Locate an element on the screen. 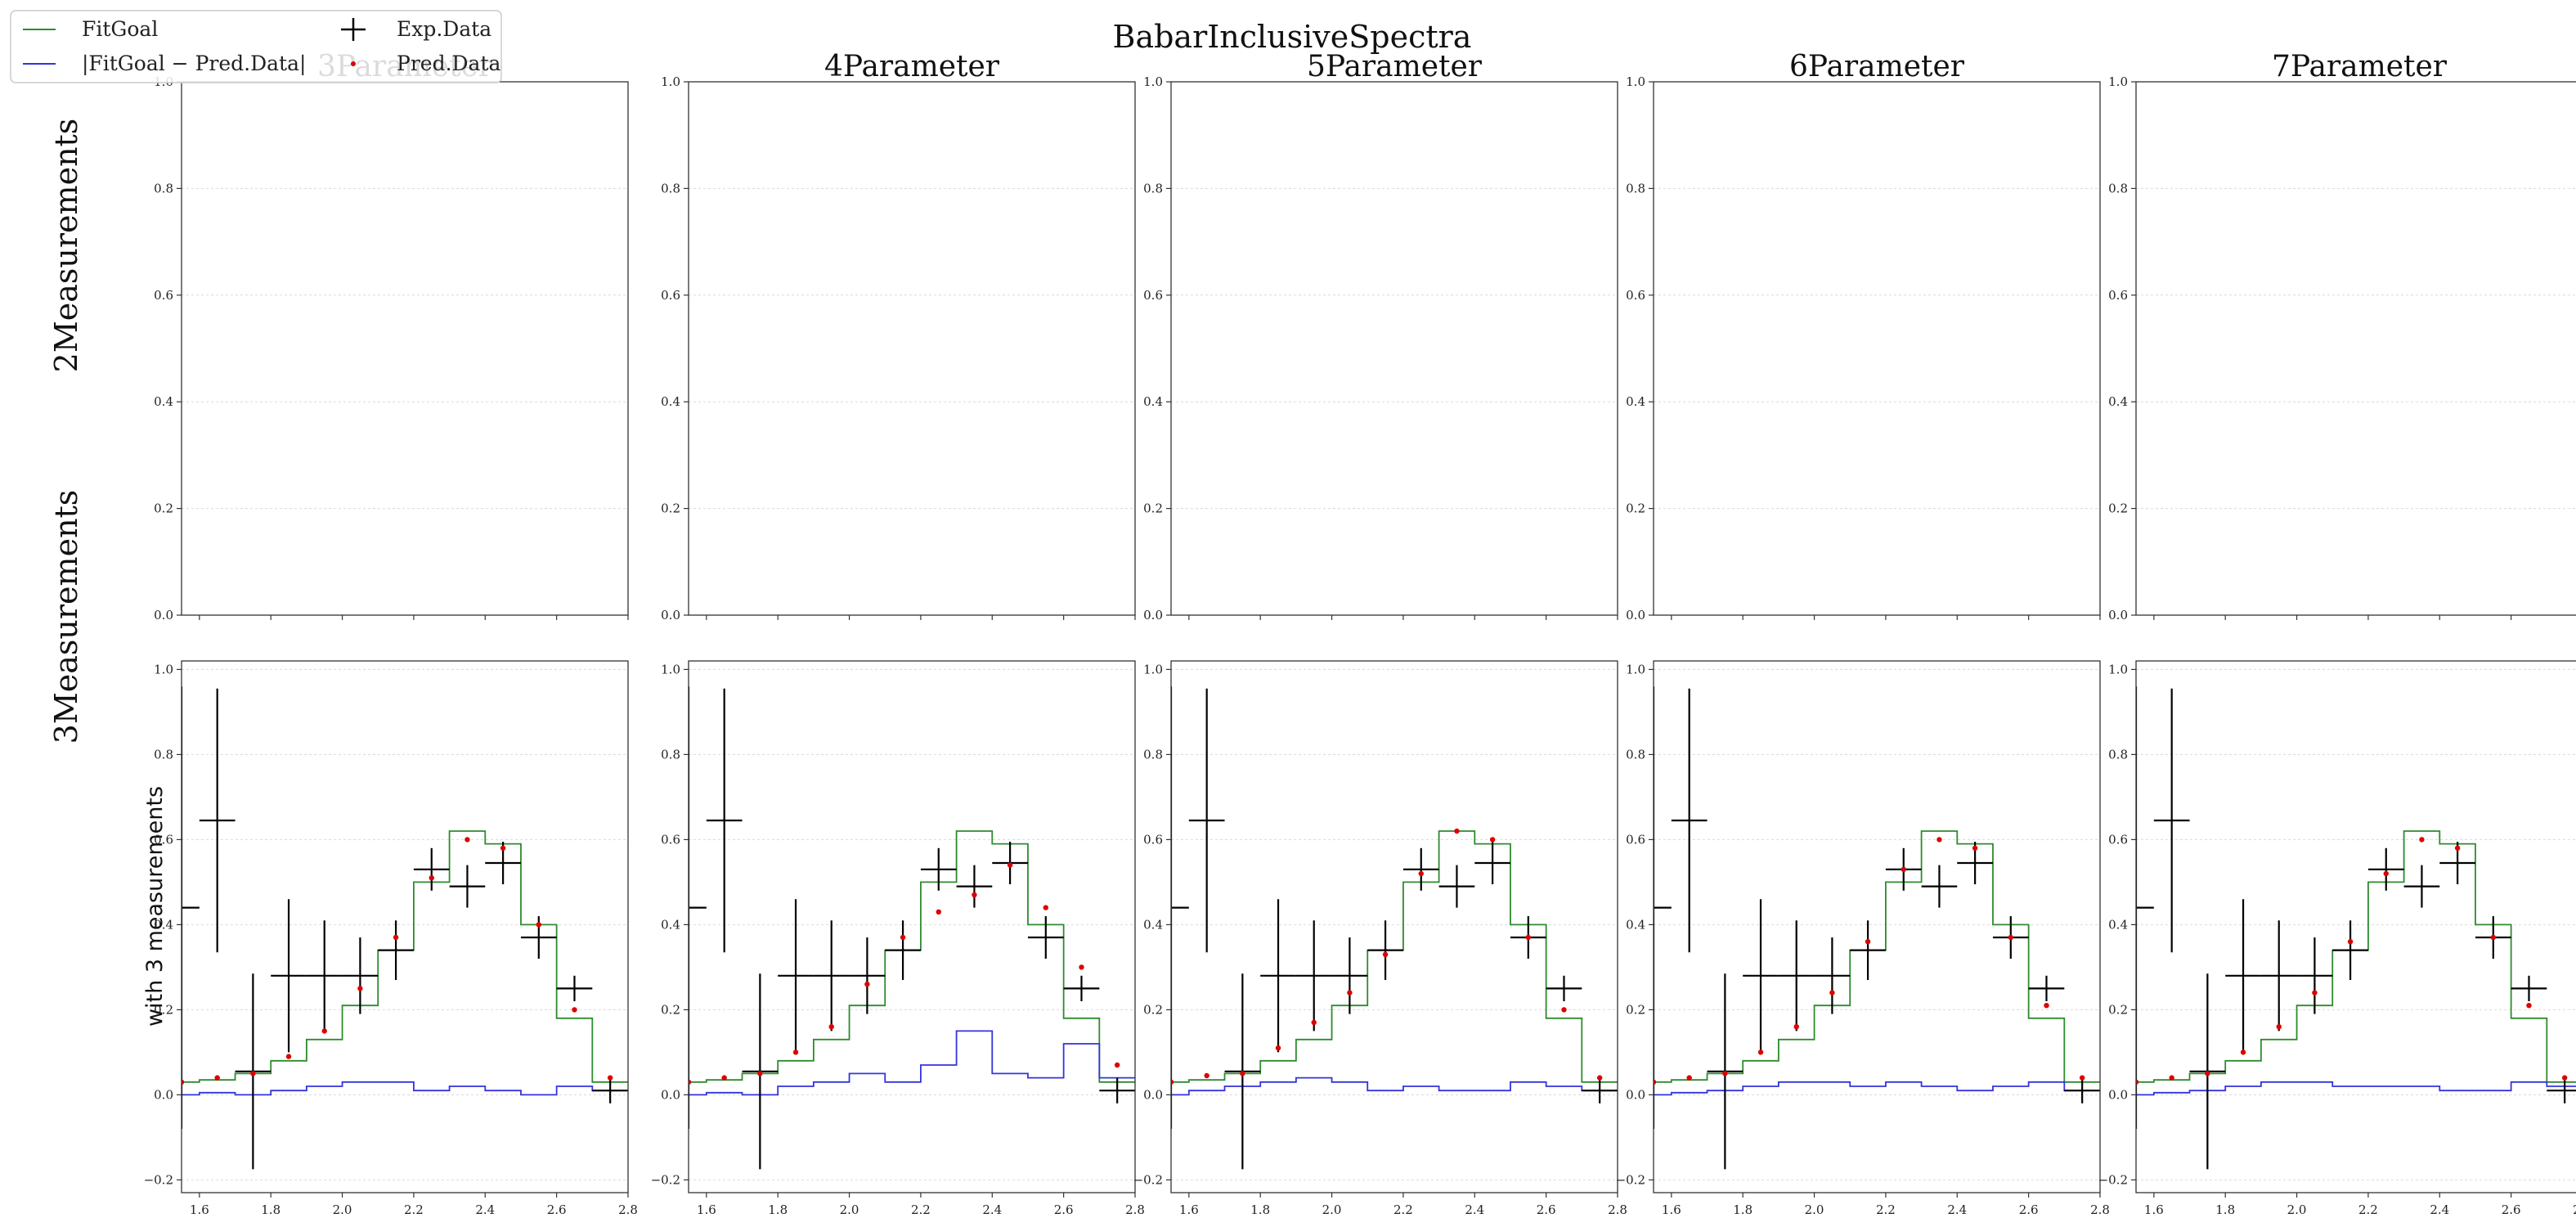  column-title-7parameter: 7Parameter is located at coordinates (2360, 66).